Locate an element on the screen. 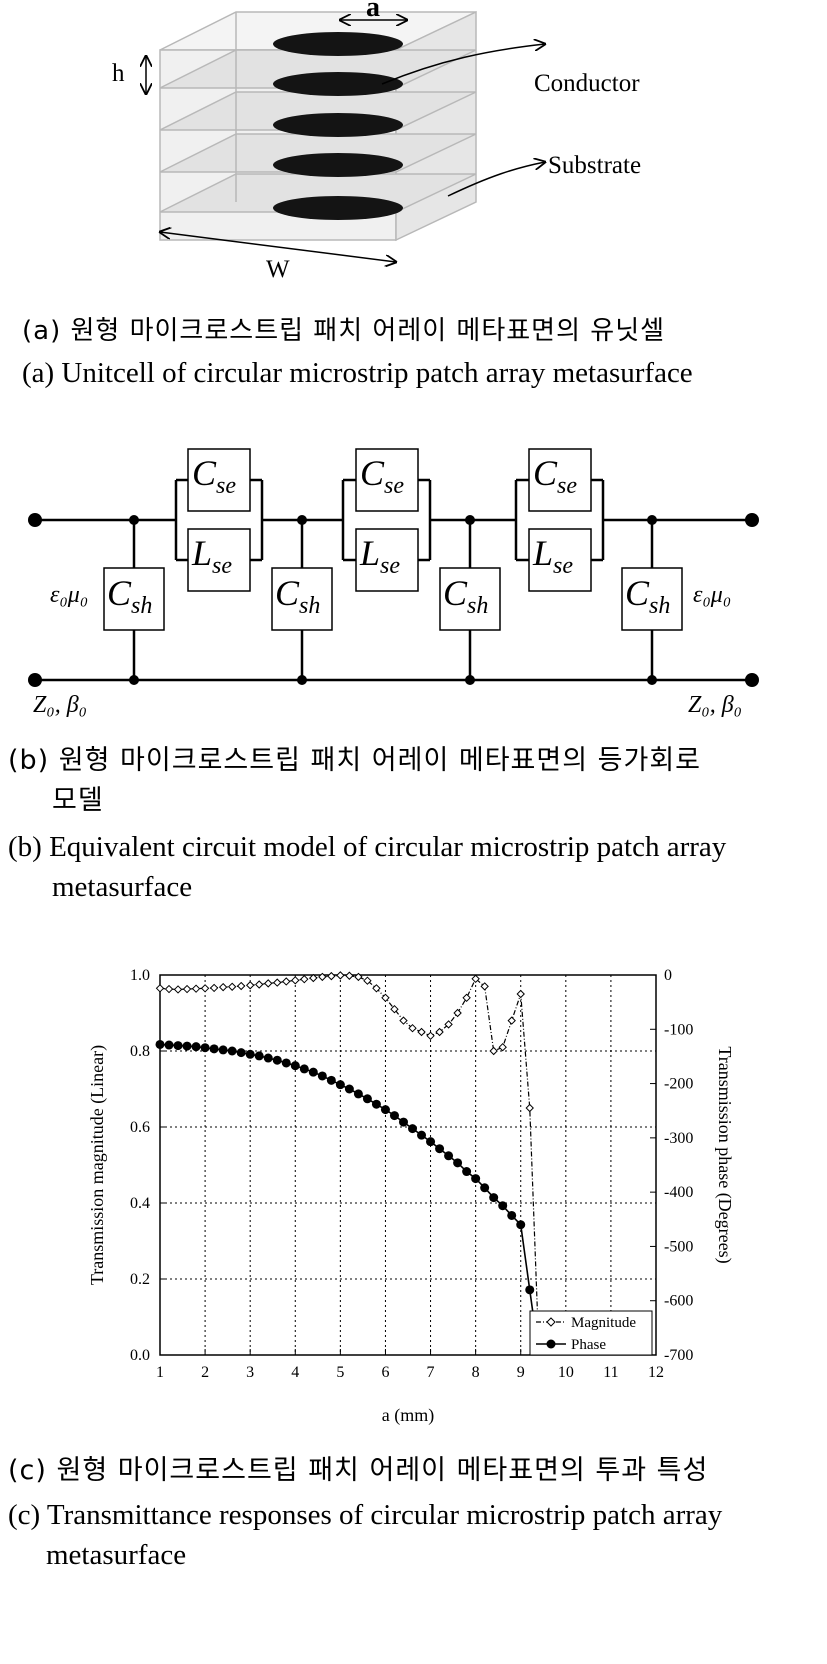 The width and height of the screenshot is (827, 1664). x-tick-label: 1 is located at coordinates (160, 1372).